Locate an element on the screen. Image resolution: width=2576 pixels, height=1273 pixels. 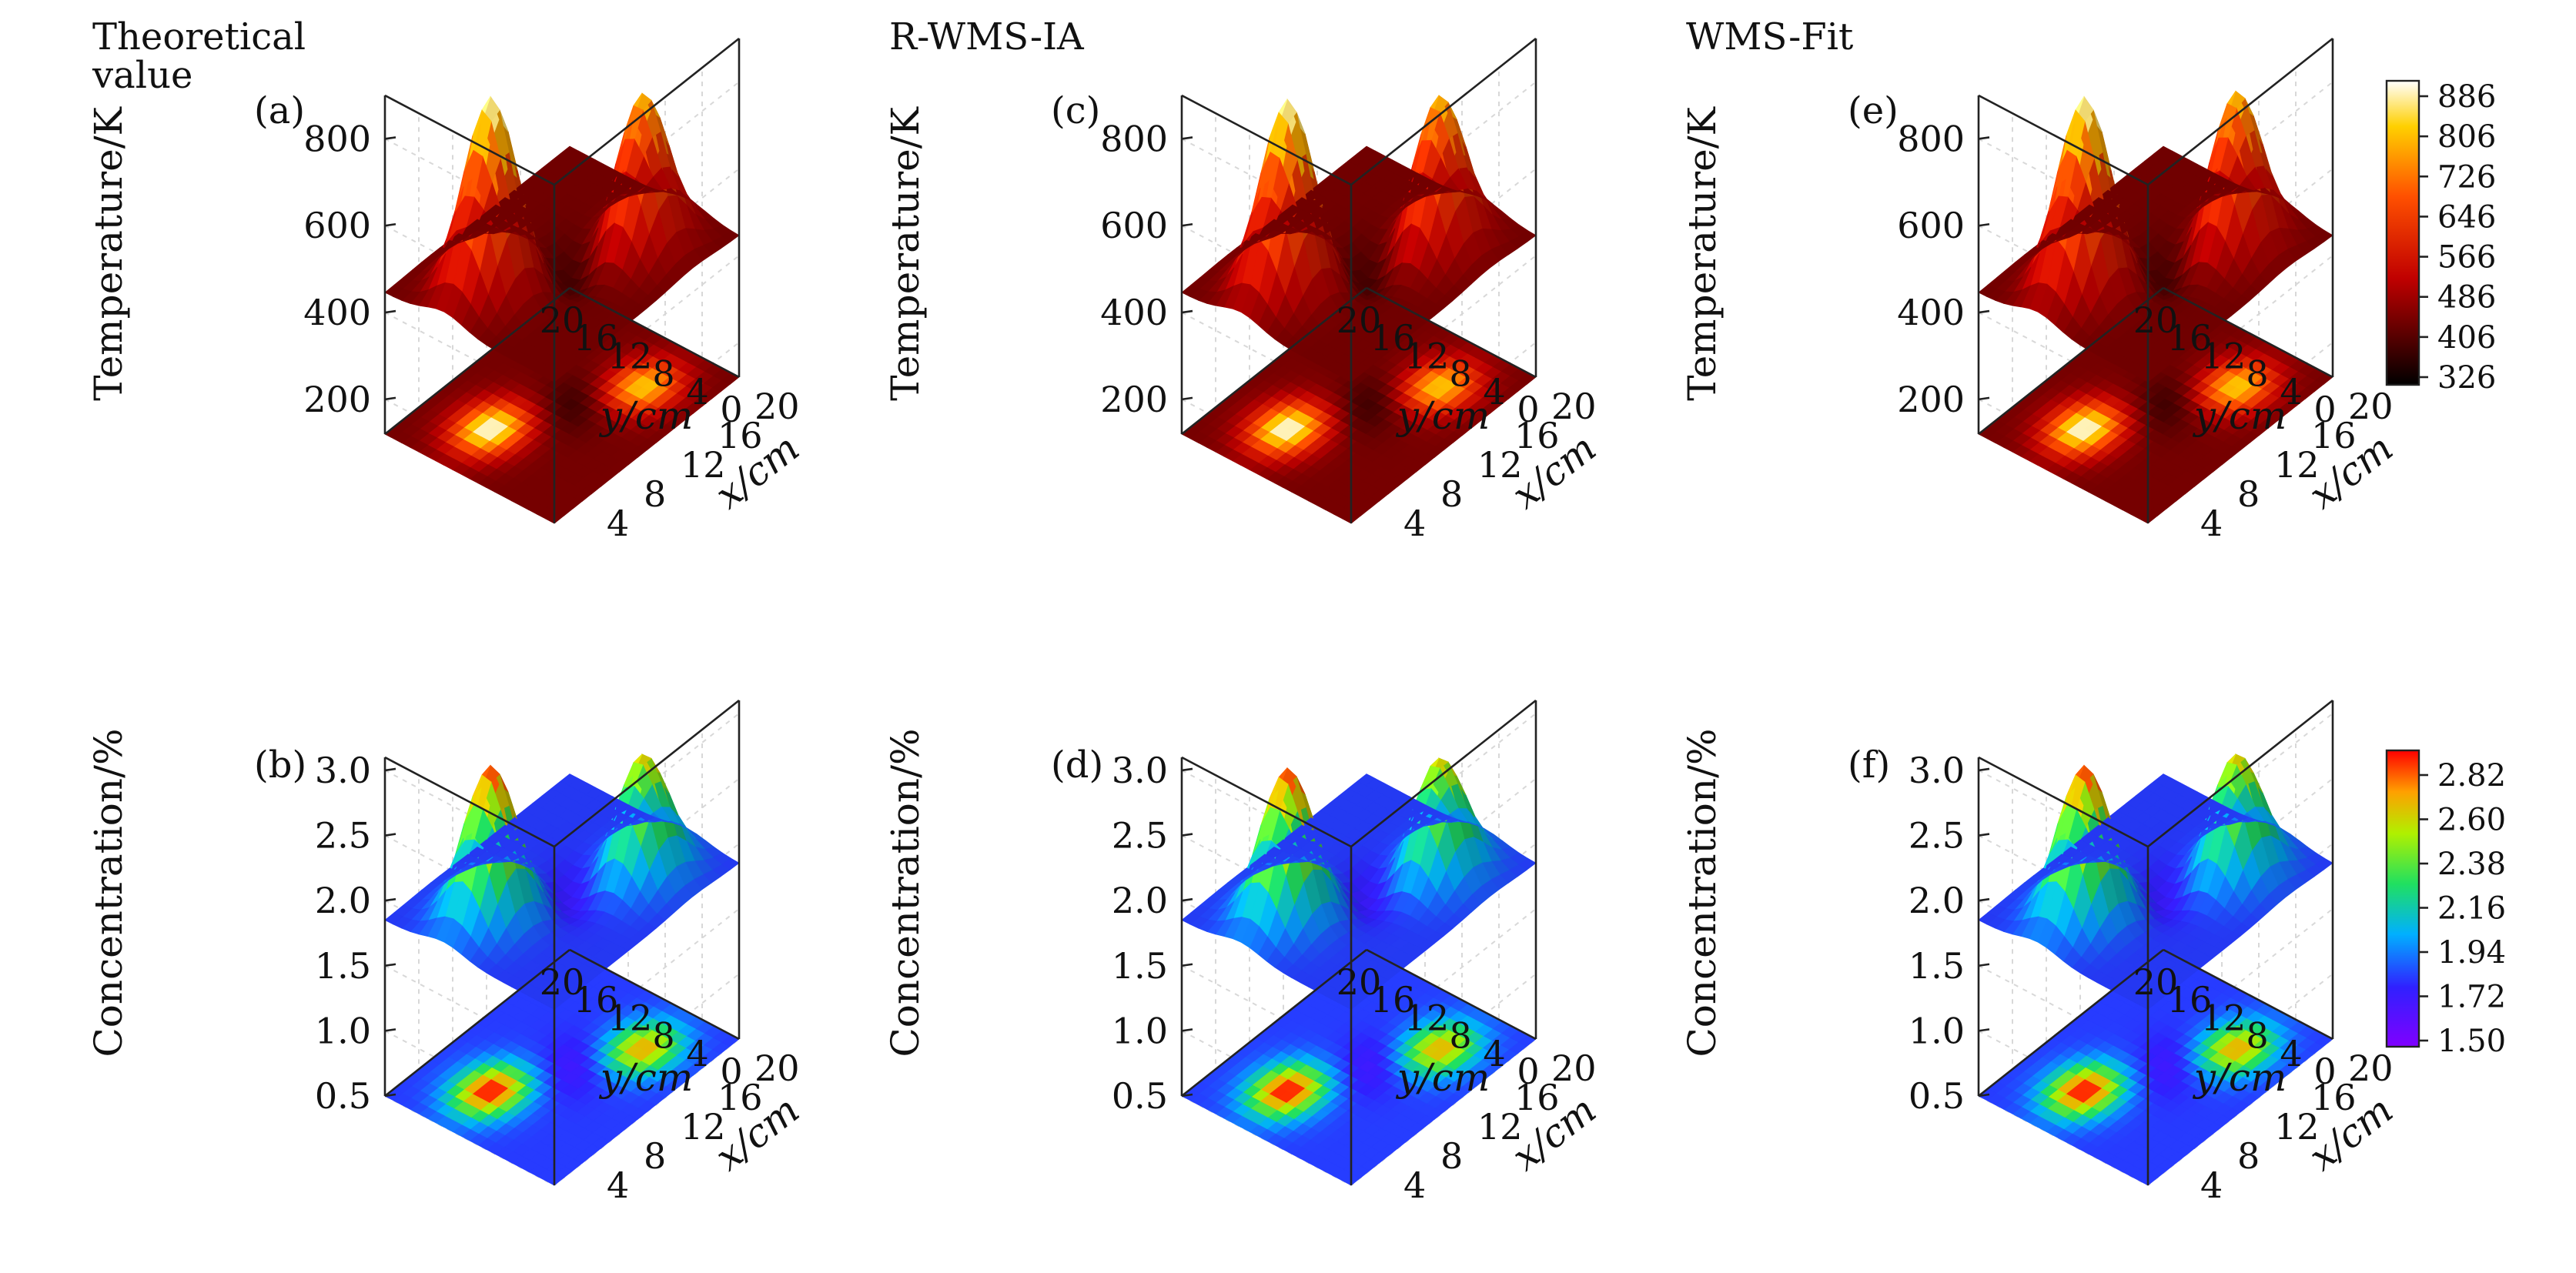
panel-title: R-WMS-IA is located at coordinates (987, 36).